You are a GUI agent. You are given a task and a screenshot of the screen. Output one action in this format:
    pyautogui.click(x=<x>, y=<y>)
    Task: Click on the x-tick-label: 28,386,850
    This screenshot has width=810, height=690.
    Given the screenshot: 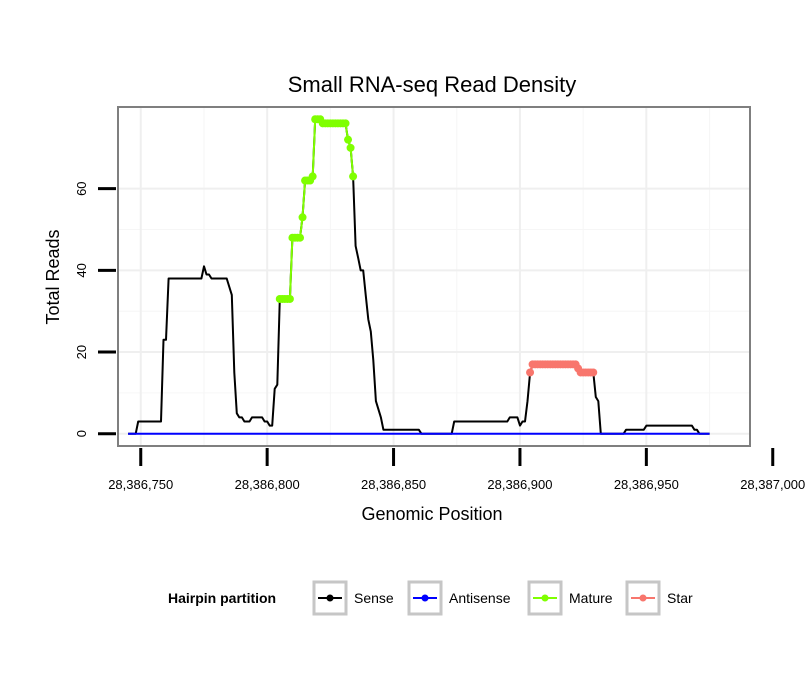 What is the action you would take?
    pyautogui.click(x=393, y=484)
    